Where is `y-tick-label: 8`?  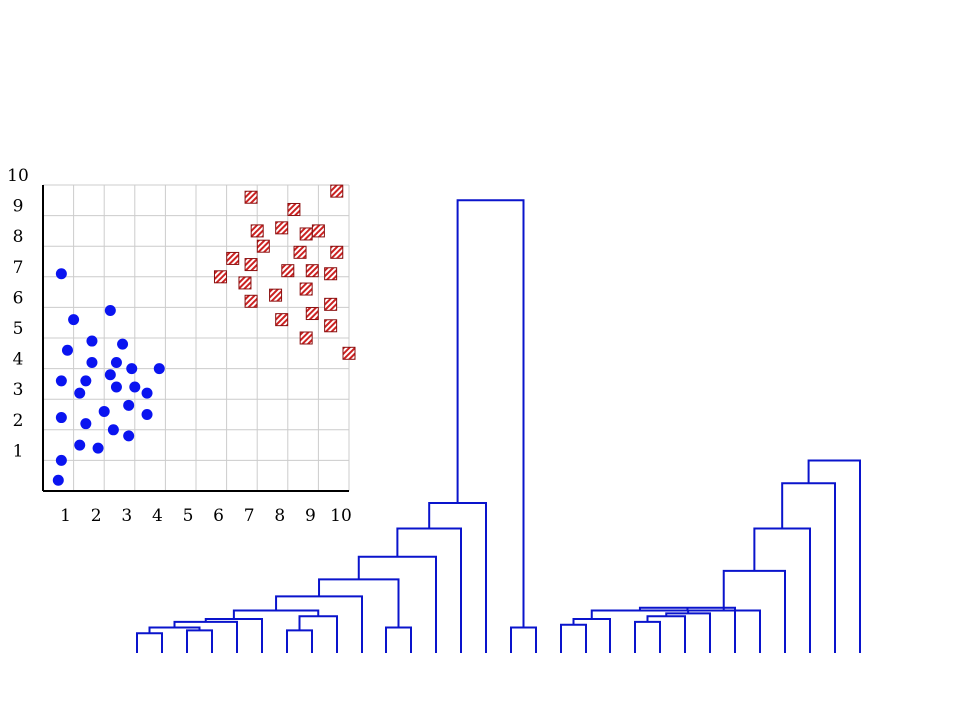 y-tick-label: 8 is located at coordinates (18, 237).